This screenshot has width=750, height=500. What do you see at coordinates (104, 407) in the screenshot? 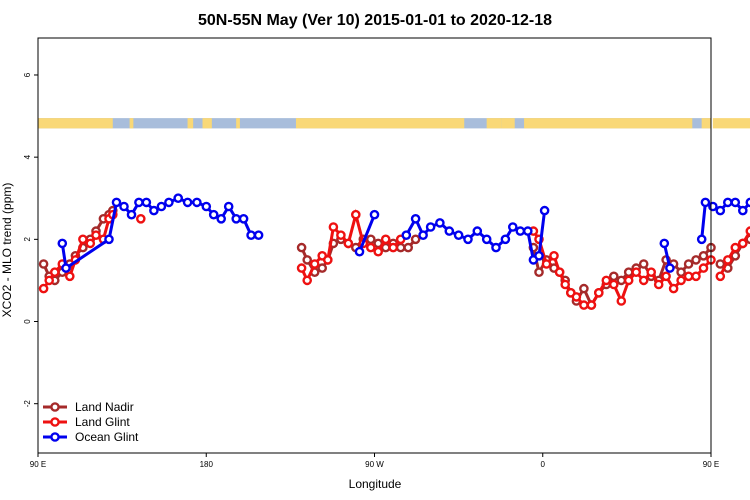
I see `legend-label: Land Nadir` at bounding box center [104, 407].